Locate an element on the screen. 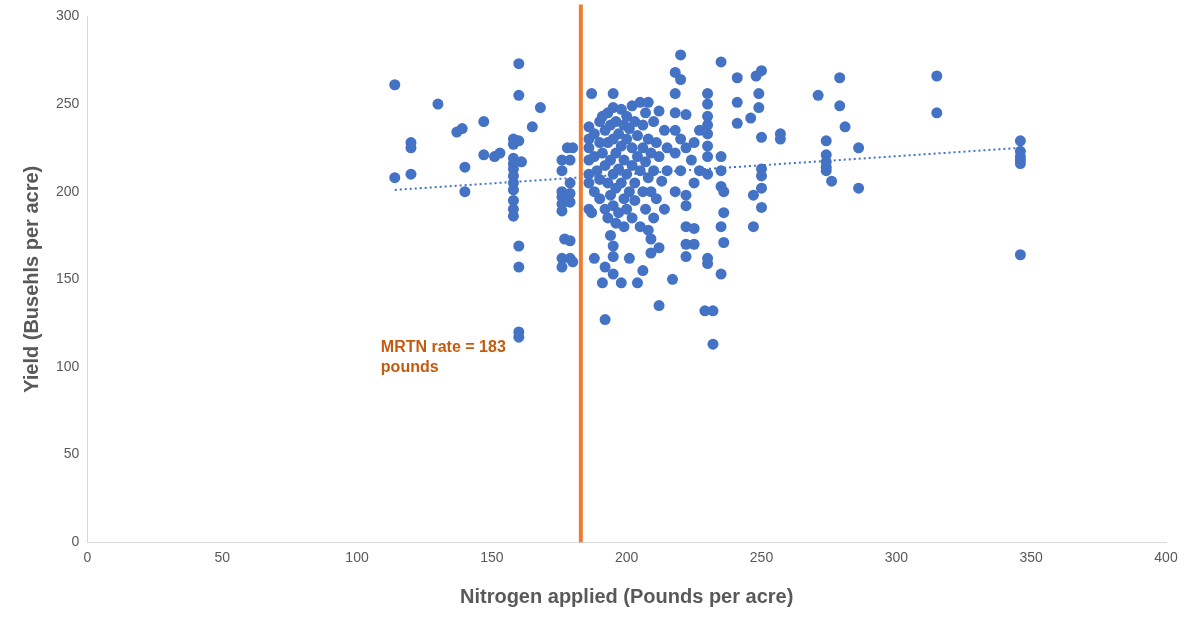 Image resolution: width=1196 pixels, height=617 pixels. y-tick-label: 100 is located at coordinates (68, 365).